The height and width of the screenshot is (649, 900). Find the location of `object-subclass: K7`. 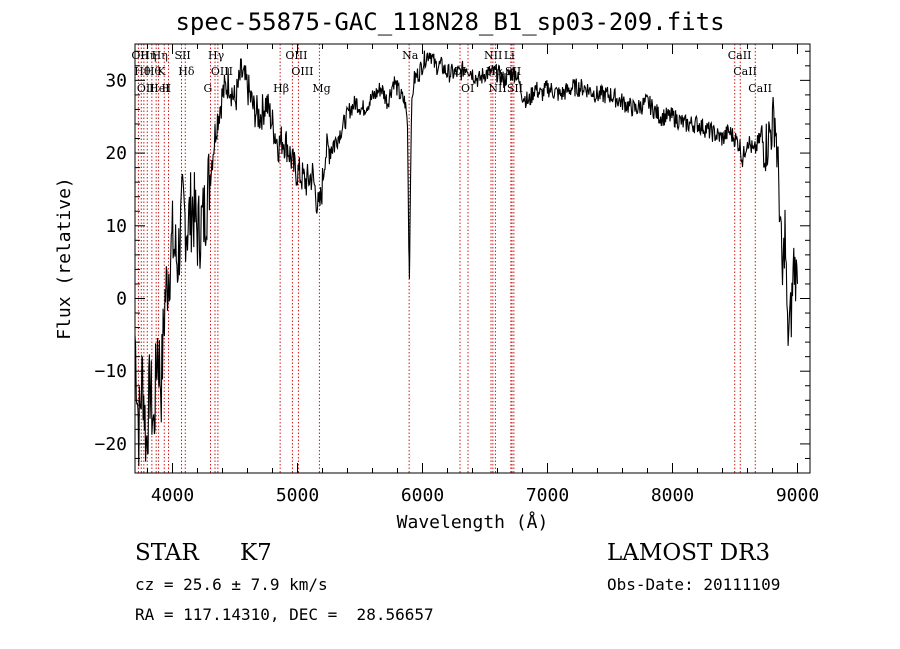

object-subclass: K7 is located at coordinates (256, 553).